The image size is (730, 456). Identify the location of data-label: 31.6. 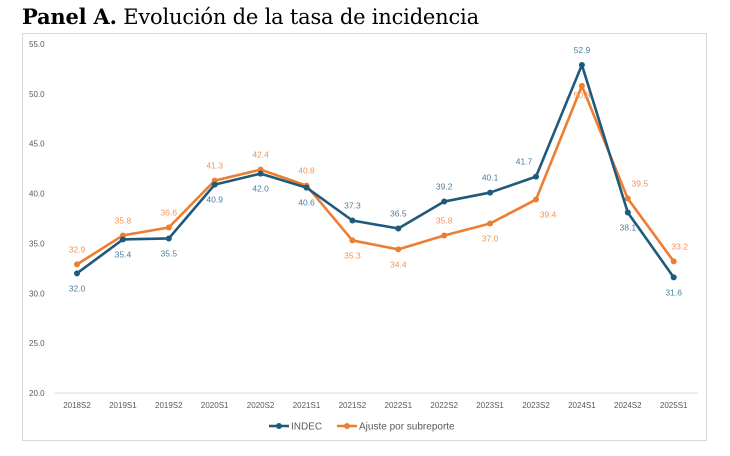
(673, 292).